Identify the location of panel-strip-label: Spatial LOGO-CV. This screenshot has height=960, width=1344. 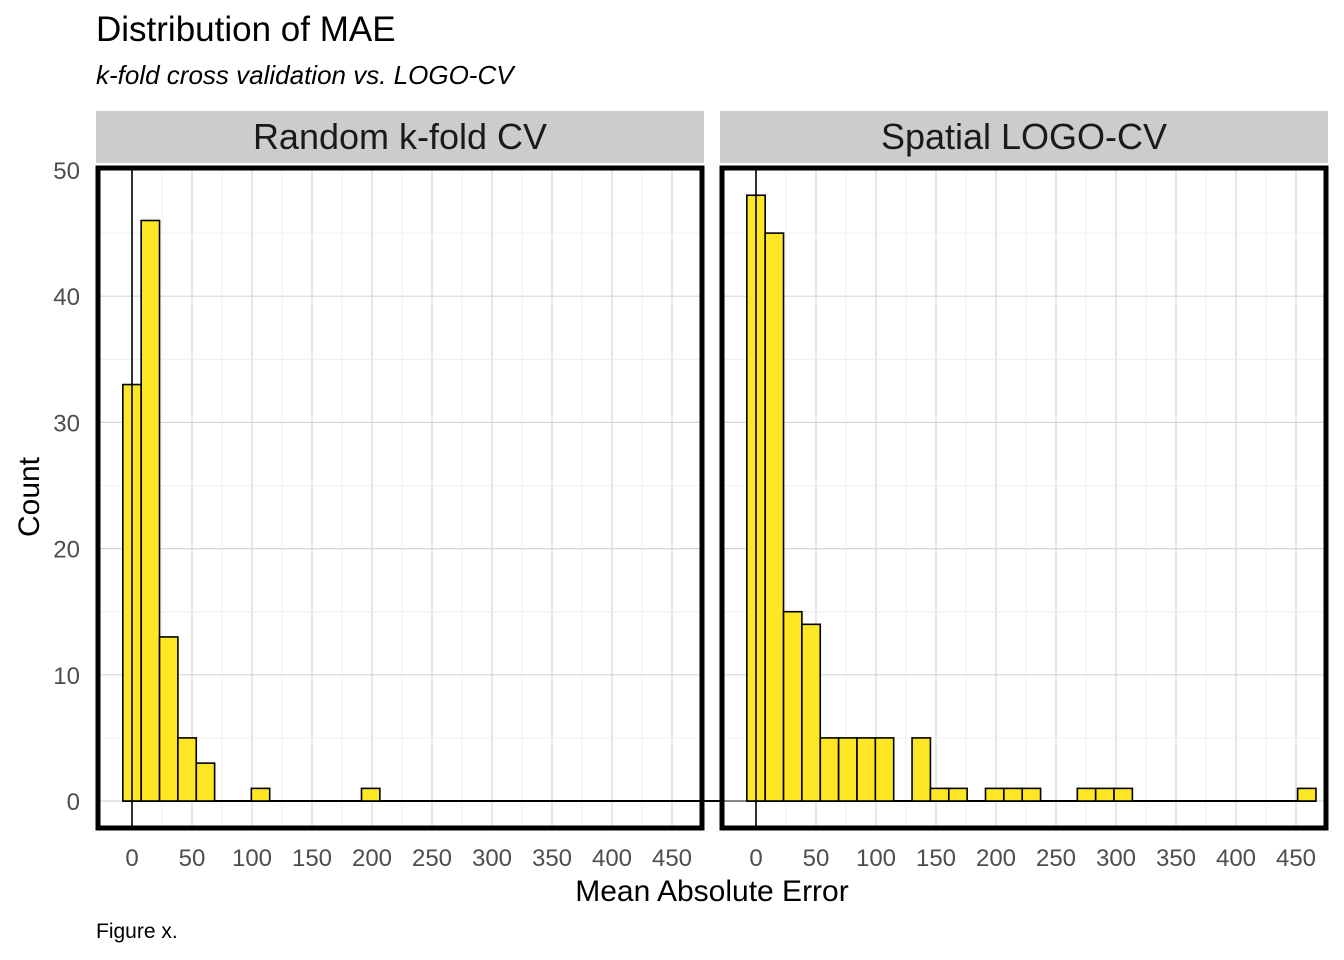
(1024, 136).